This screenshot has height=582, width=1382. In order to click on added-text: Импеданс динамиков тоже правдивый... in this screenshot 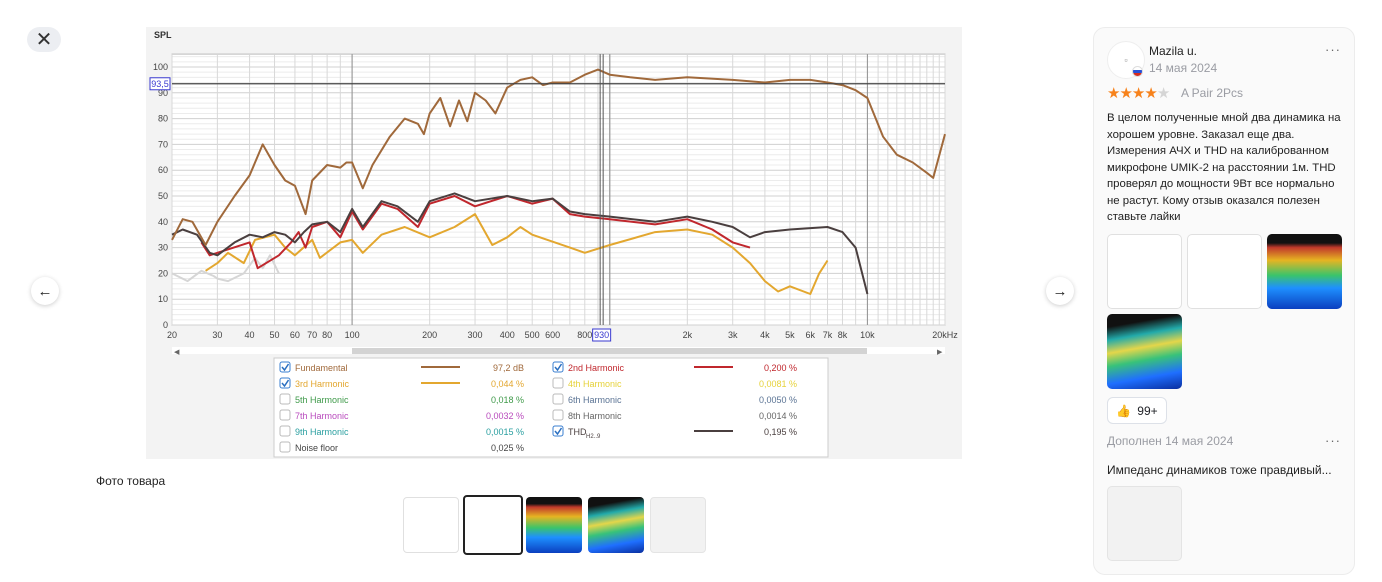, I will do `click(1219, 470)`.